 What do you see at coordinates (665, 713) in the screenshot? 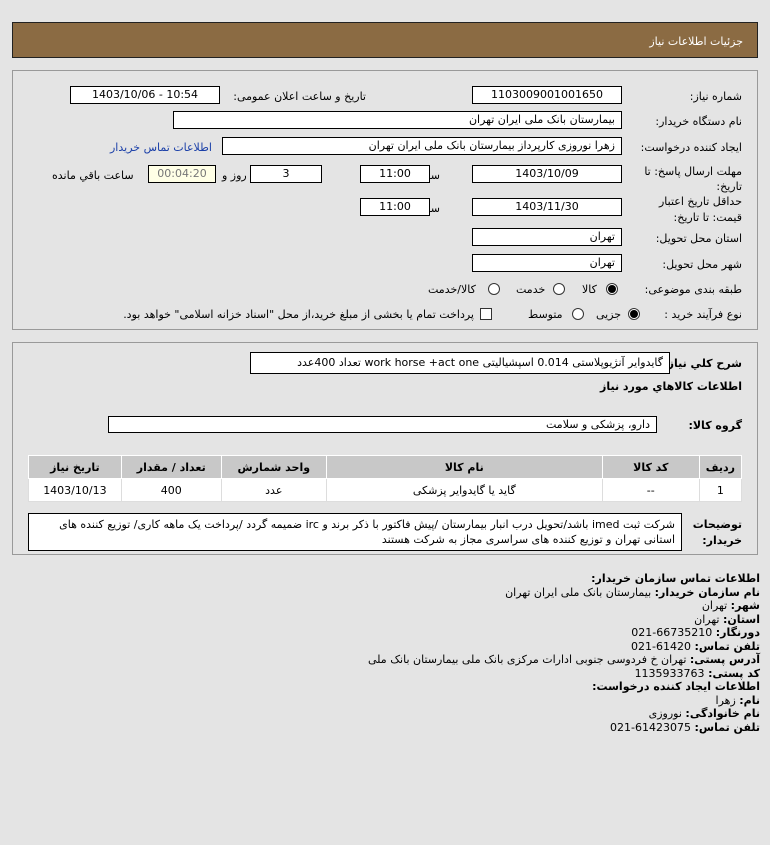
I see `family-value: نوروزی` at bounding box center [665, 713].